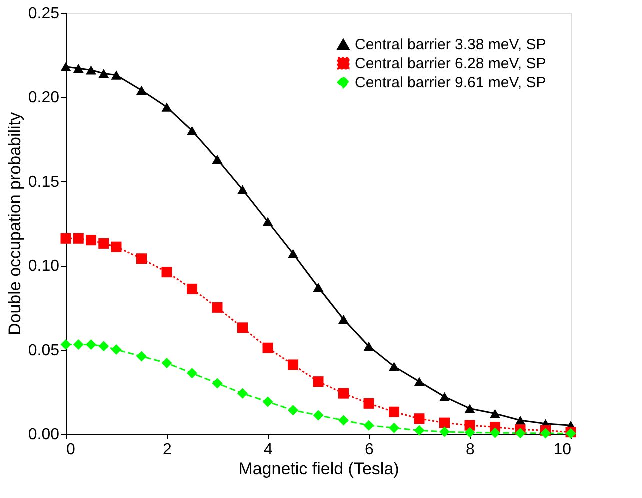  I want to click on x-tick-label: 0, so click(71, 450).